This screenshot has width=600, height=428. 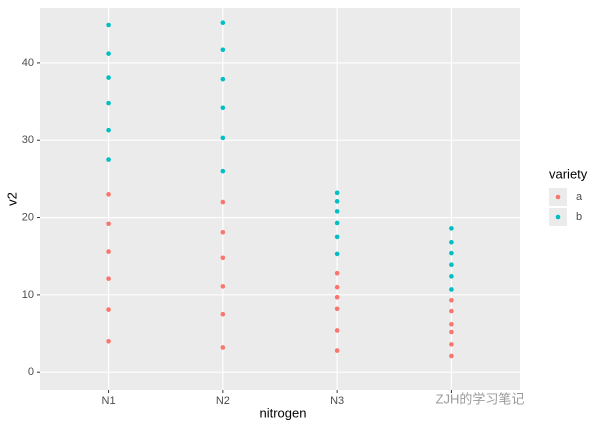 What do you see at coordinates (28, 295) in the screenshot?
I see `y-tick-label: 10` at bounding box center [28, 295].